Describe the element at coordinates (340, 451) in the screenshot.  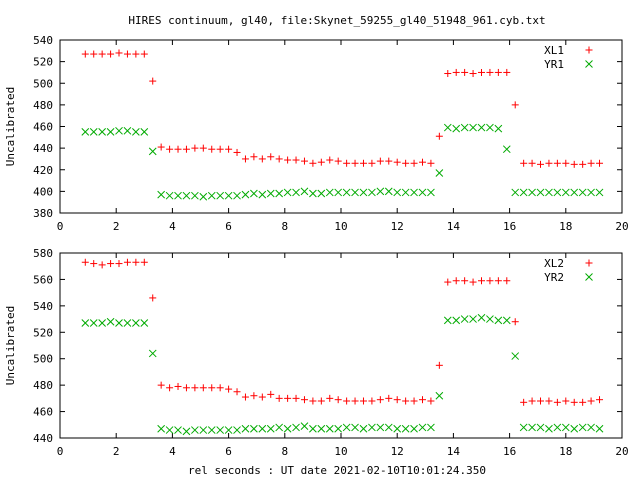
I see `x-tick-label: 10` at that location.